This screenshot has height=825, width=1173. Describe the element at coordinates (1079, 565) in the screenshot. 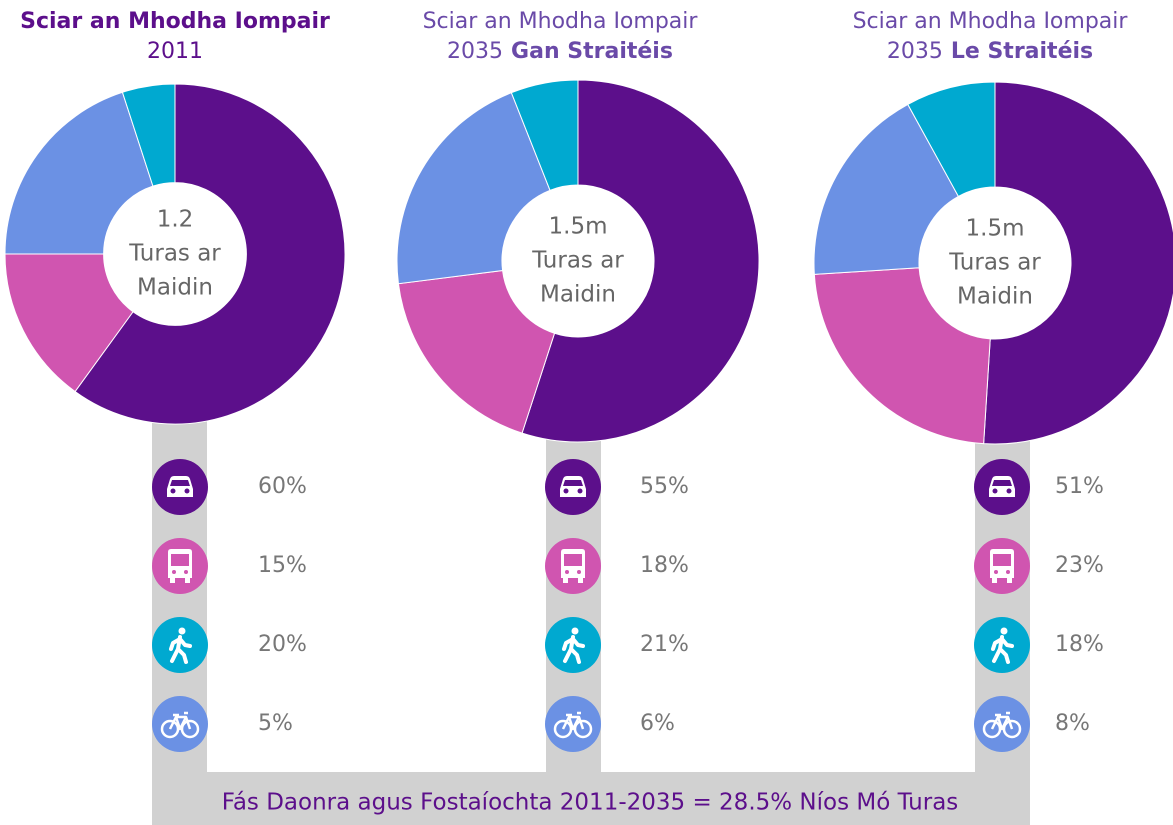

I see `value-label: 23%` at that location.